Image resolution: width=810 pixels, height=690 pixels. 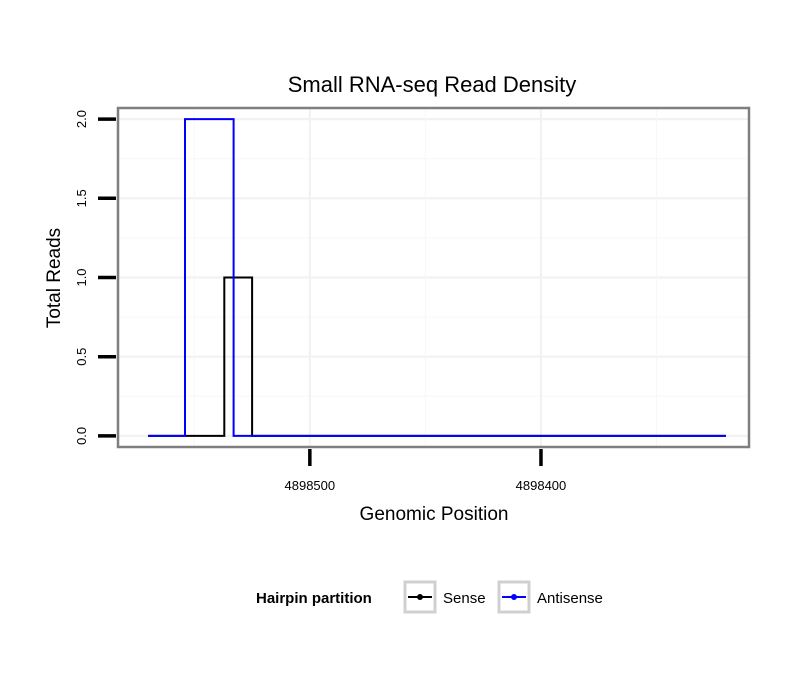 What do you see at coordinates (81, 436) in the screenshot?
I see `y-tick-label: 0.0` at bounding box center [81, 436].